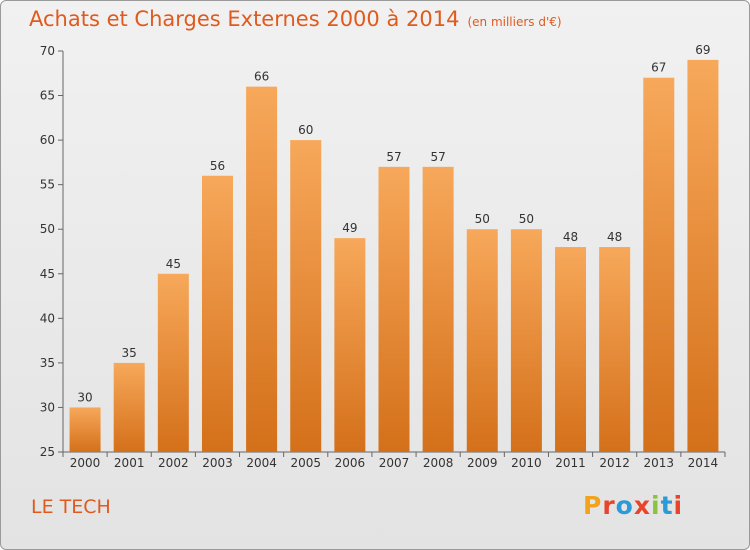 The image size is (750, 550). Describe the element at coordinates (47, 318) in the screenshot. I see `y-tick-label: 40` at that location.